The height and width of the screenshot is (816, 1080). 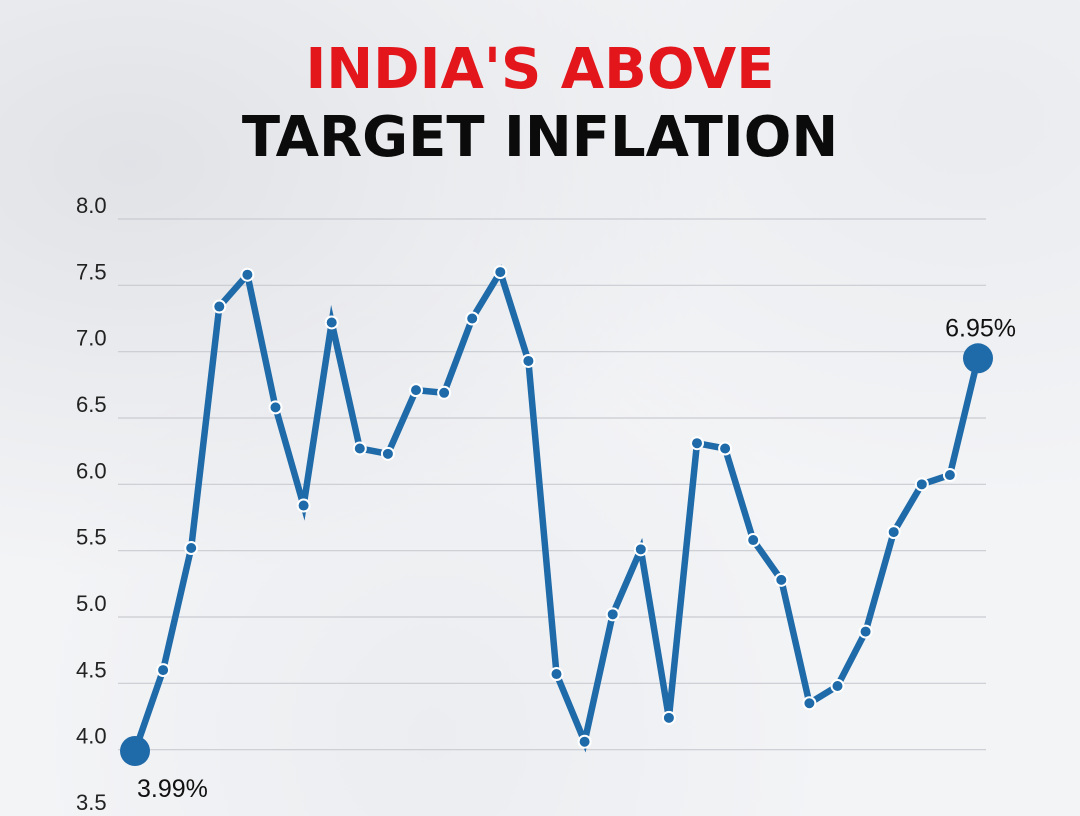 What do you see at coordinates (91, 504) in the screenshot?
I see `y-axis: 8.0 7.5 7.0 6.5 6.0 5.5 5.0 4.5 4.0 3.5` at bounding box center [91, 504].